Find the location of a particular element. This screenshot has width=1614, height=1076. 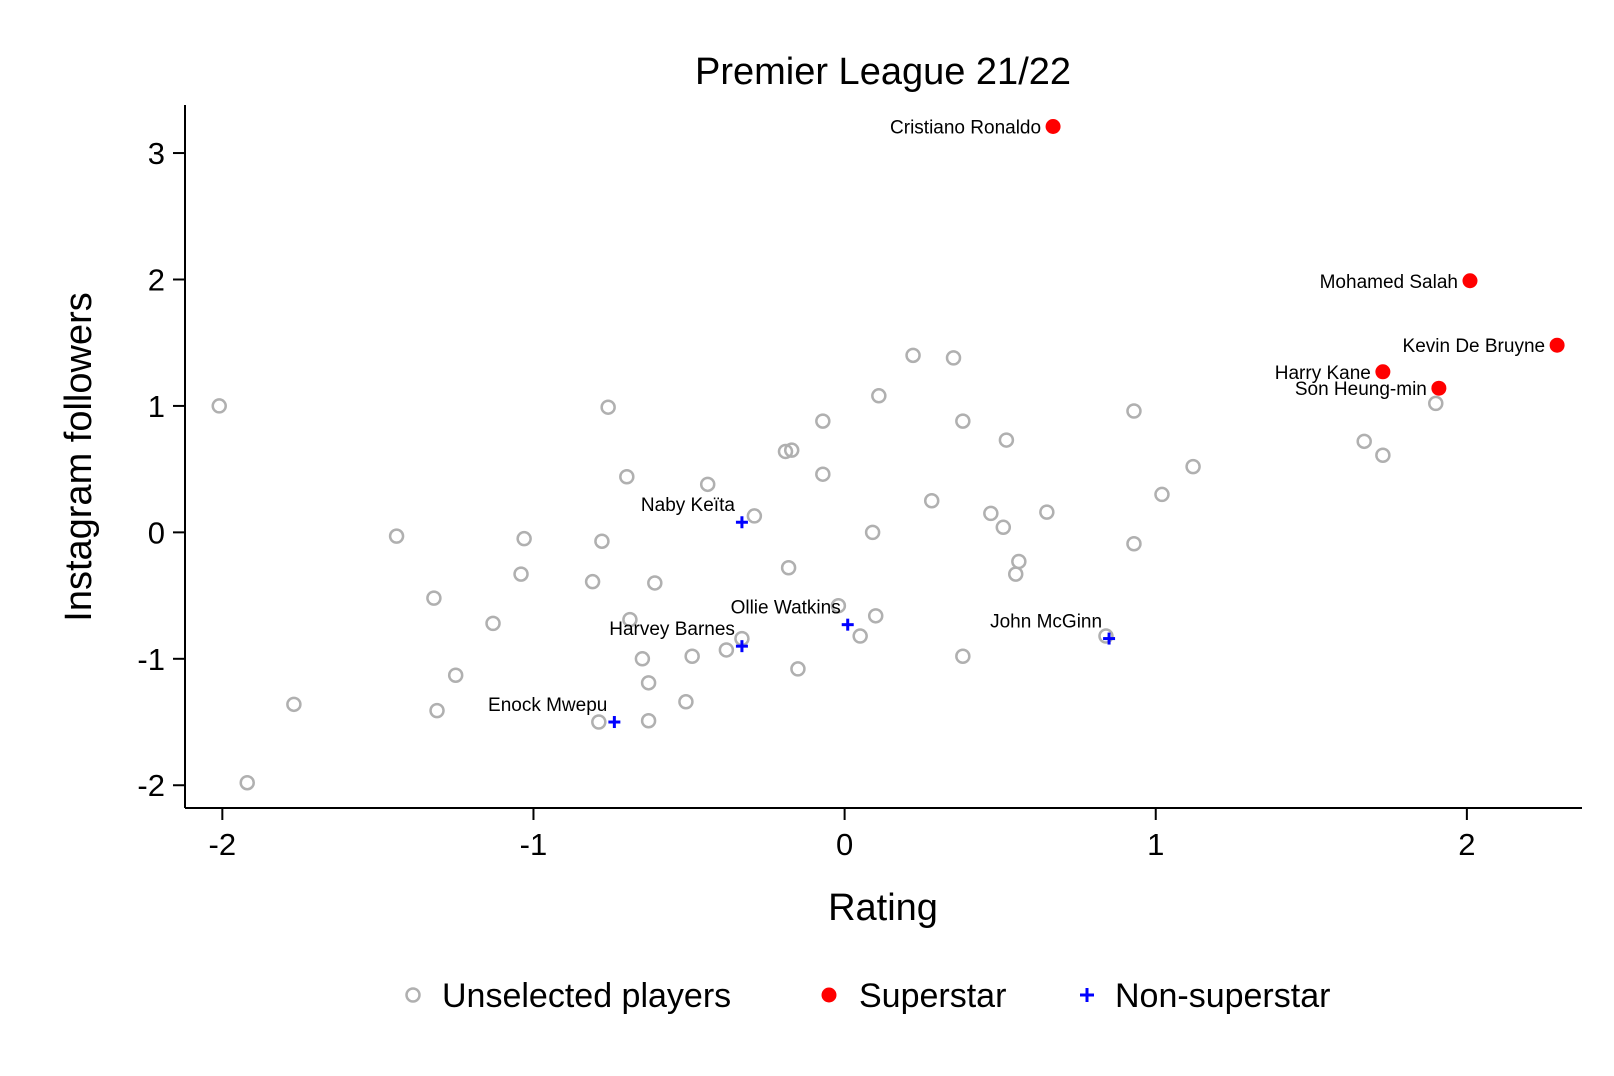

non-superstar-label: John McGinn is located at coordinates (1046, 622).